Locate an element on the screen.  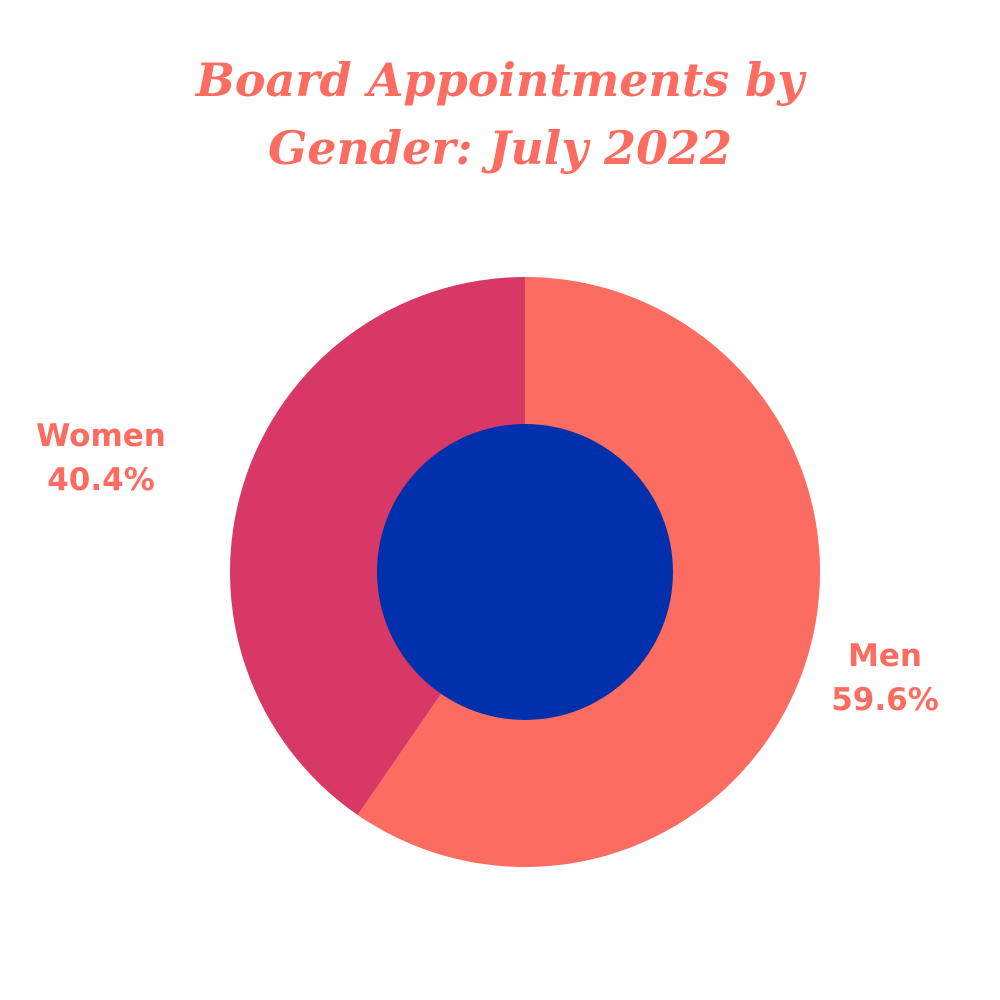
label-women: Women 40.4% is located at coordinates (101, 458).